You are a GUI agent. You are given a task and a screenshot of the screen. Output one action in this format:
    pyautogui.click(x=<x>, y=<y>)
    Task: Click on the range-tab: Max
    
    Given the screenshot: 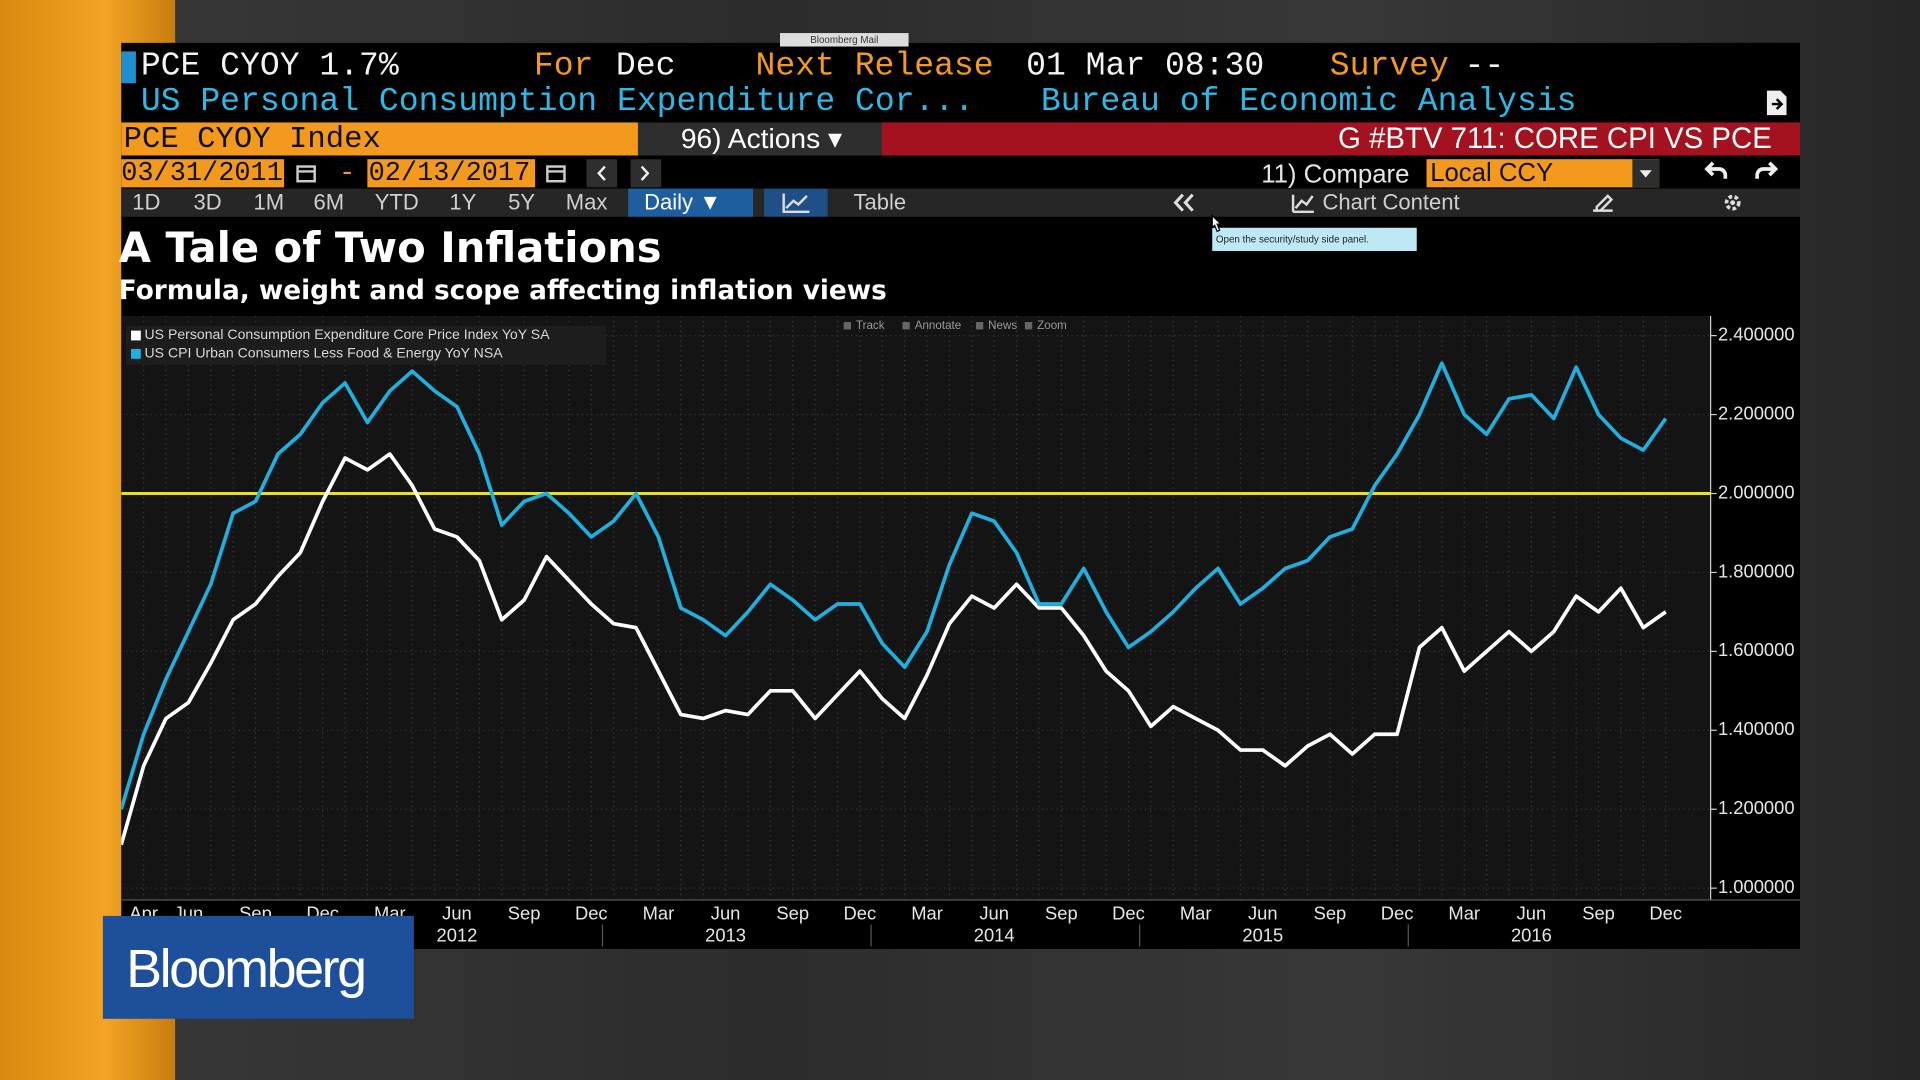 What is the action you would take?
    pyautogui.click(x=586, y=202)
    